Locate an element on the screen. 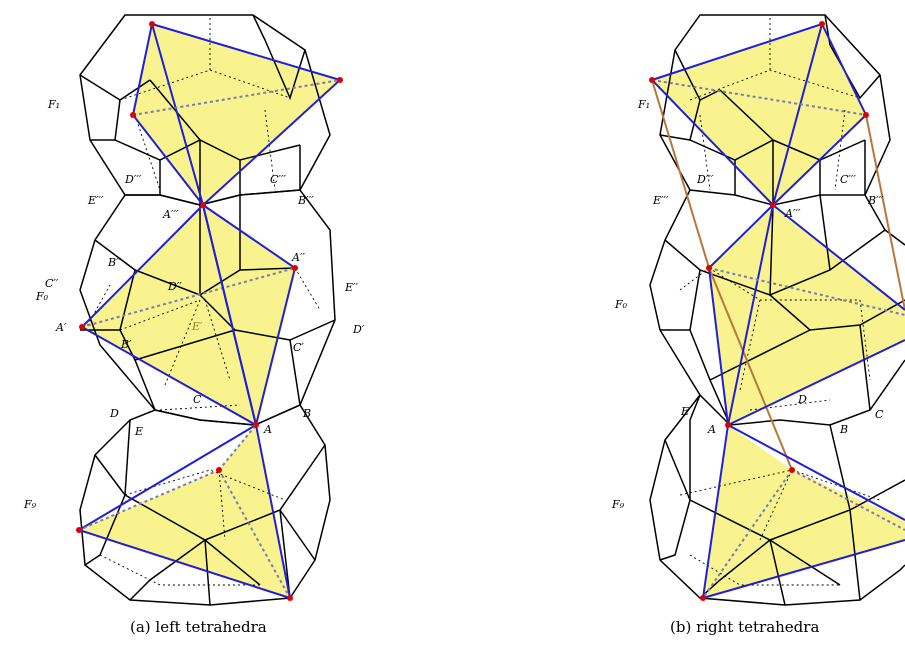 The image size is (905, 645). label-right-A: A is located at coordinates (711, 429).